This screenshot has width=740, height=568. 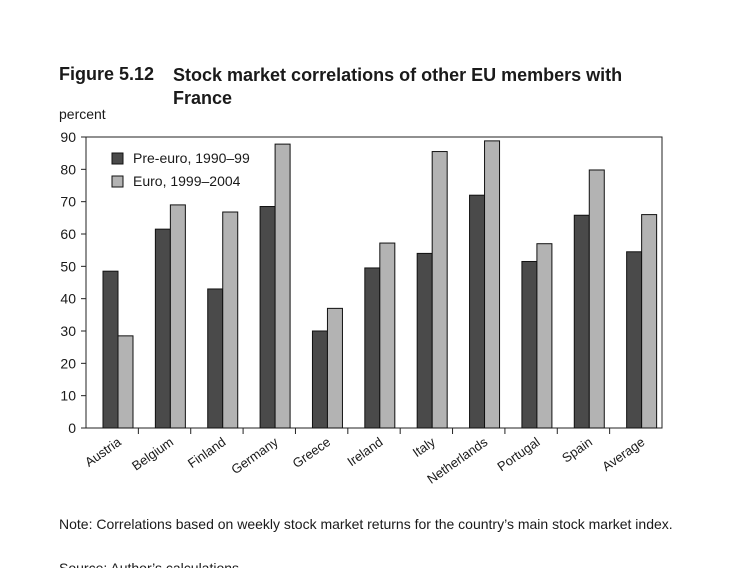 I want to click on x-tick-label: Spain, so click(x=577, y=449).